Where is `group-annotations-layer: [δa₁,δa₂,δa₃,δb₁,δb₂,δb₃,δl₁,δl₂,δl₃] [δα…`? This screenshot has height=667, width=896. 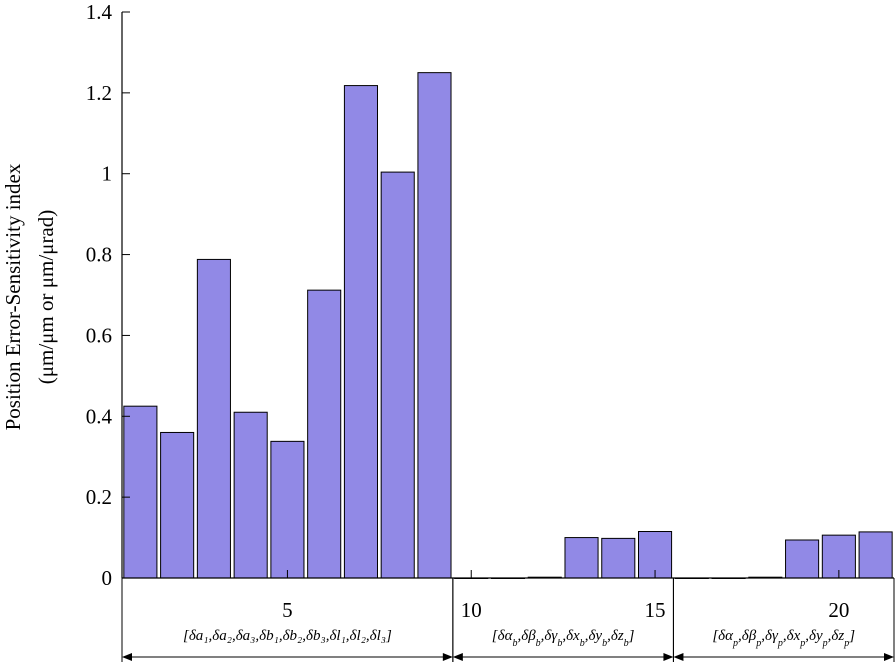 group-annotations-layer: [δa₁,δa₂,δa₃,δb₁,δb₂,δb₃,δl₁,δl₂,δl₃] [δα… is located at coordinates (508, 620).